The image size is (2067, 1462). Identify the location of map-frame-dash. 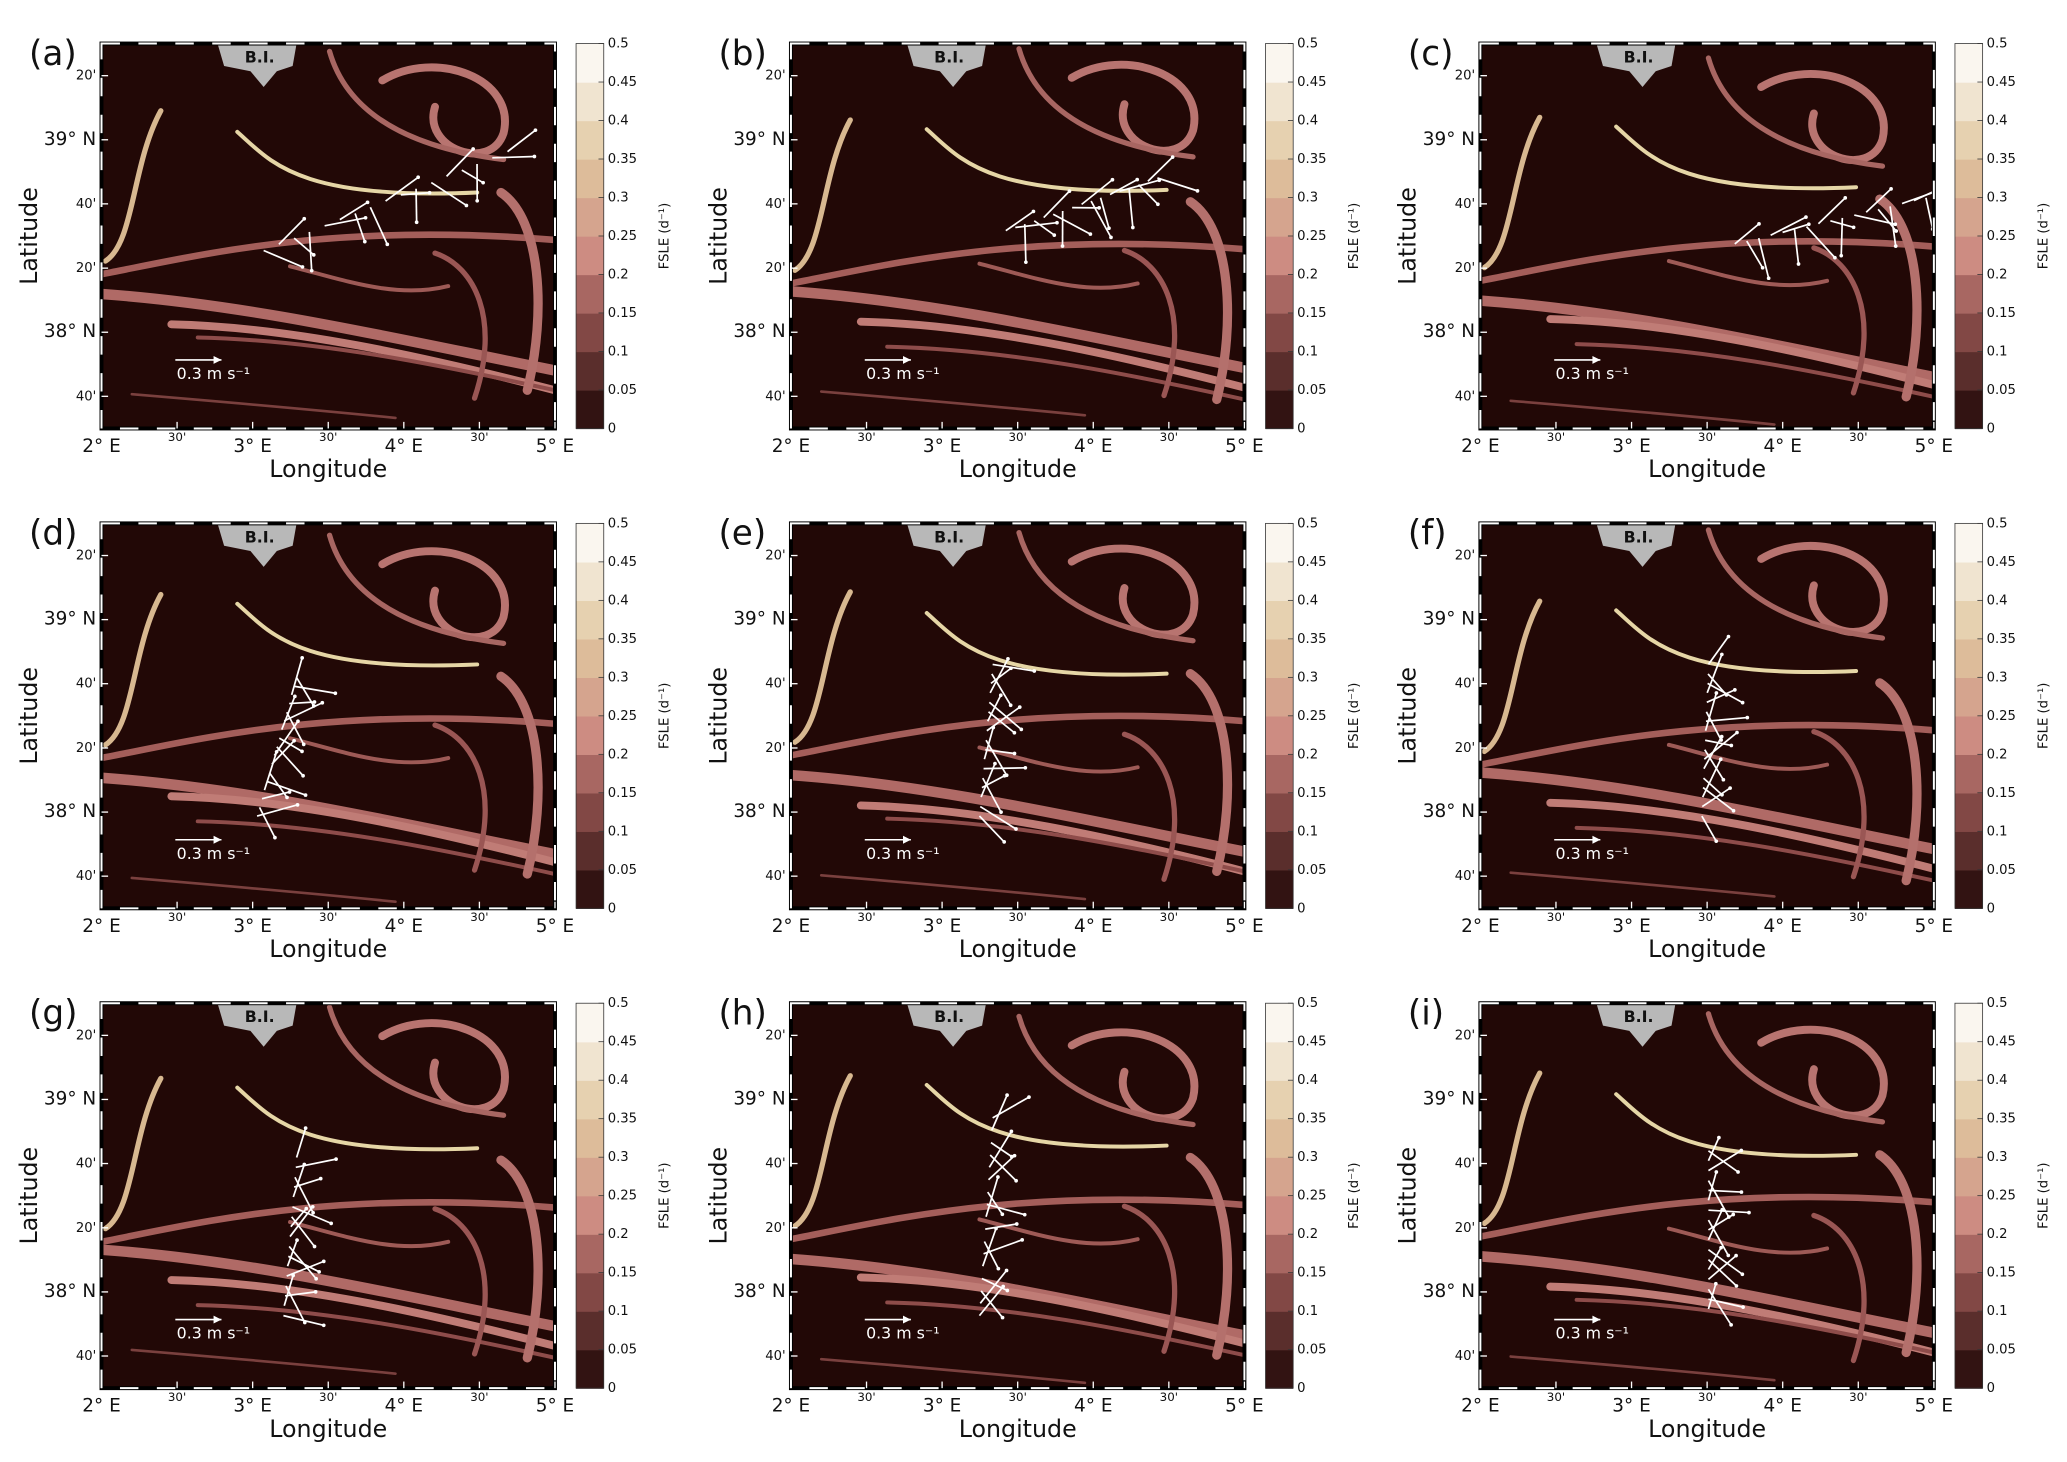
(1017, 716).